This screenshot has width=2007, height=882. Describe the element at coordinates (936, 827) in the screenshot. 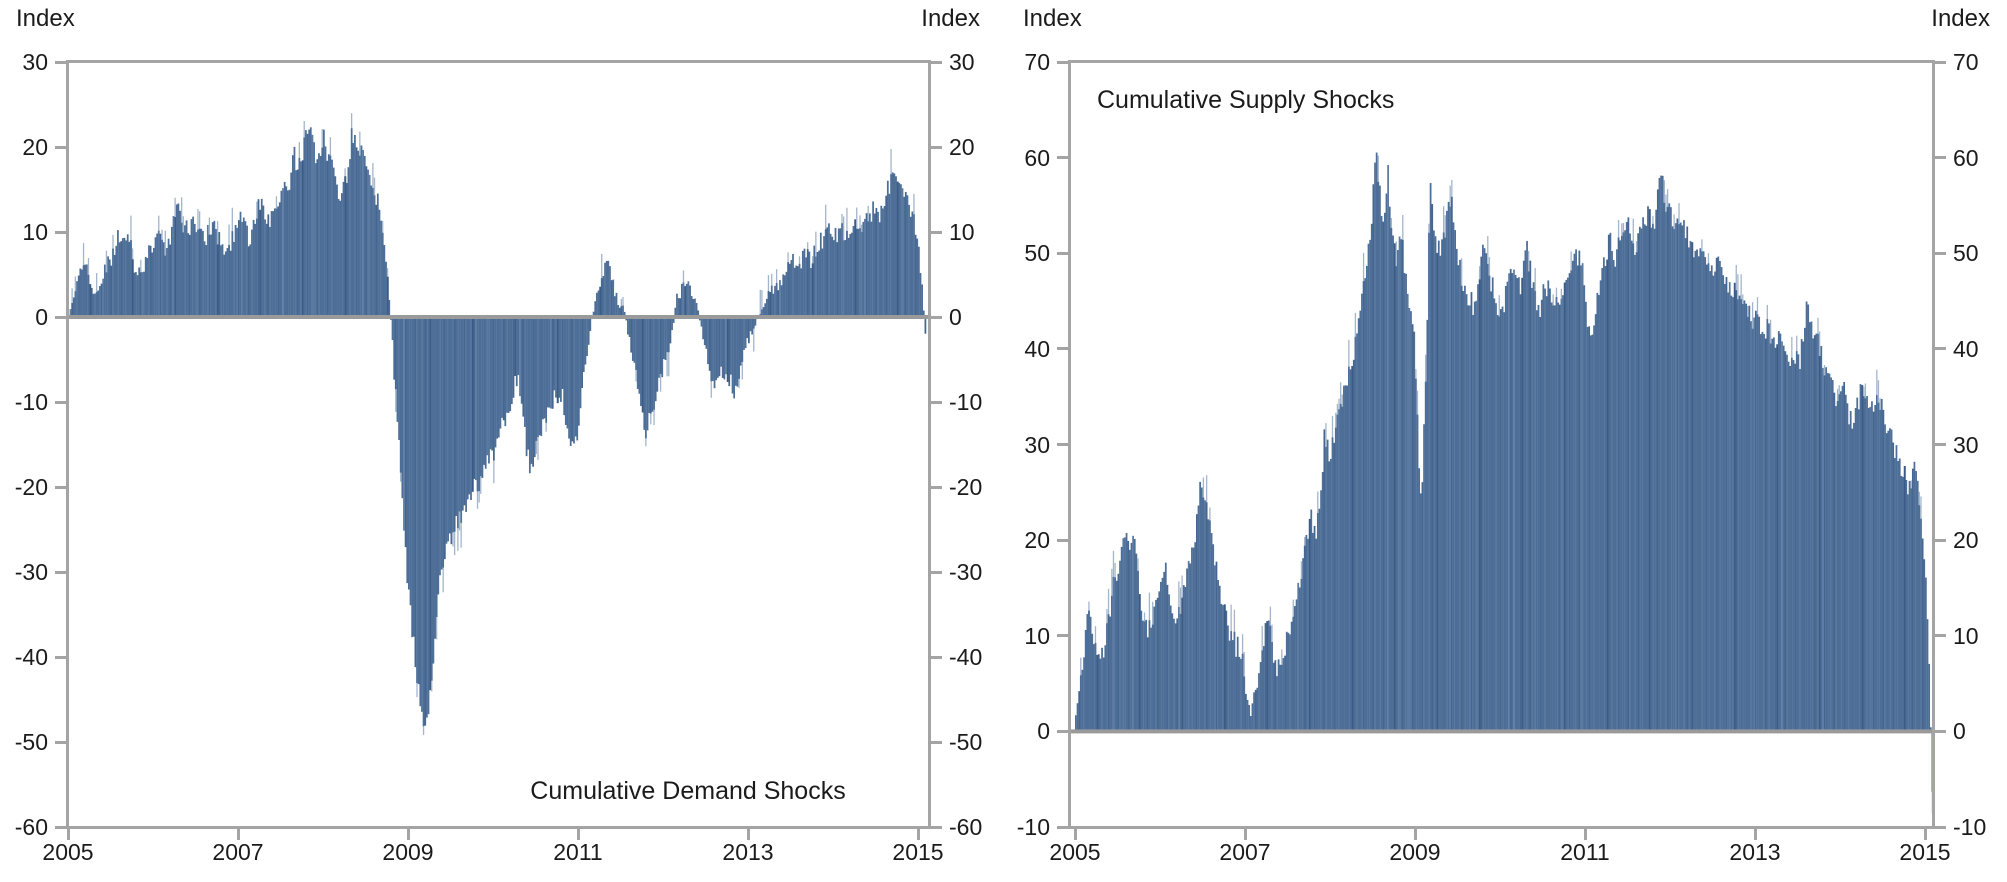

I see `y-tick-right--60` at that location.